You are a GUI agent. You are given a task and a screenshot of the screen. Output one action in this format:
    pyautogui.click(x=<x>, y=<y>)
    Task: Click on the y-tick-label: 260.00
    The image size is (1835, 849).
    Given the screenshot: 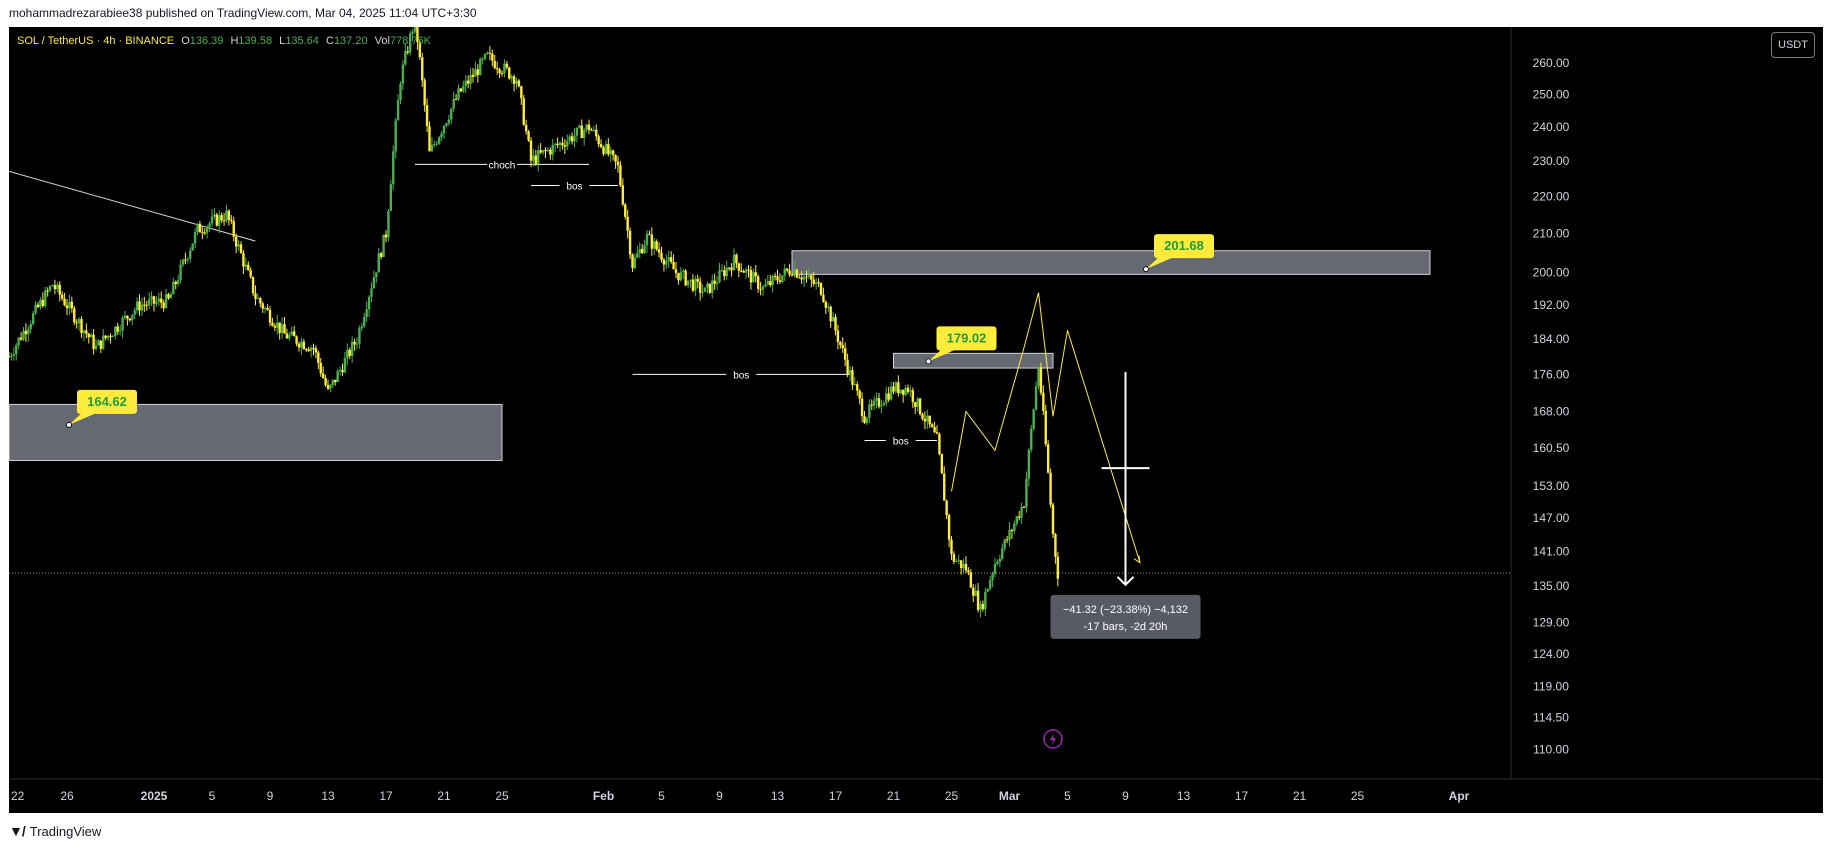 What is the action you would take?
    pyautogui.click(x=1551, y=63)
    